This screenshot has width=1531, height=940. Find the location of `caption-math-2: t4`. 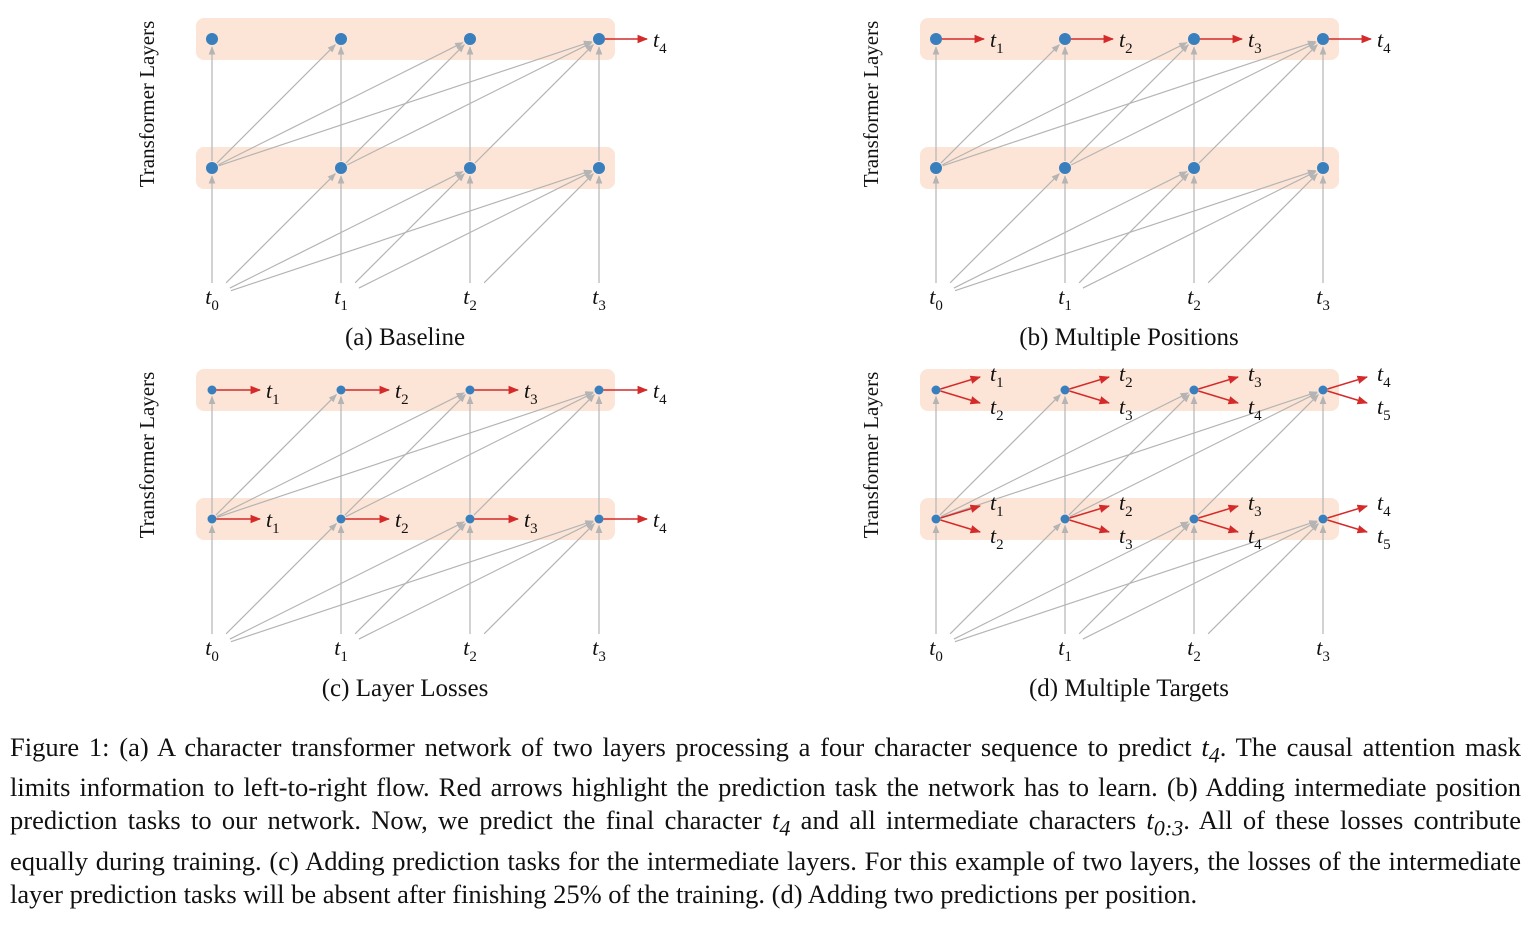

caption-math-2: t4 is located at coordinates (781, 823).